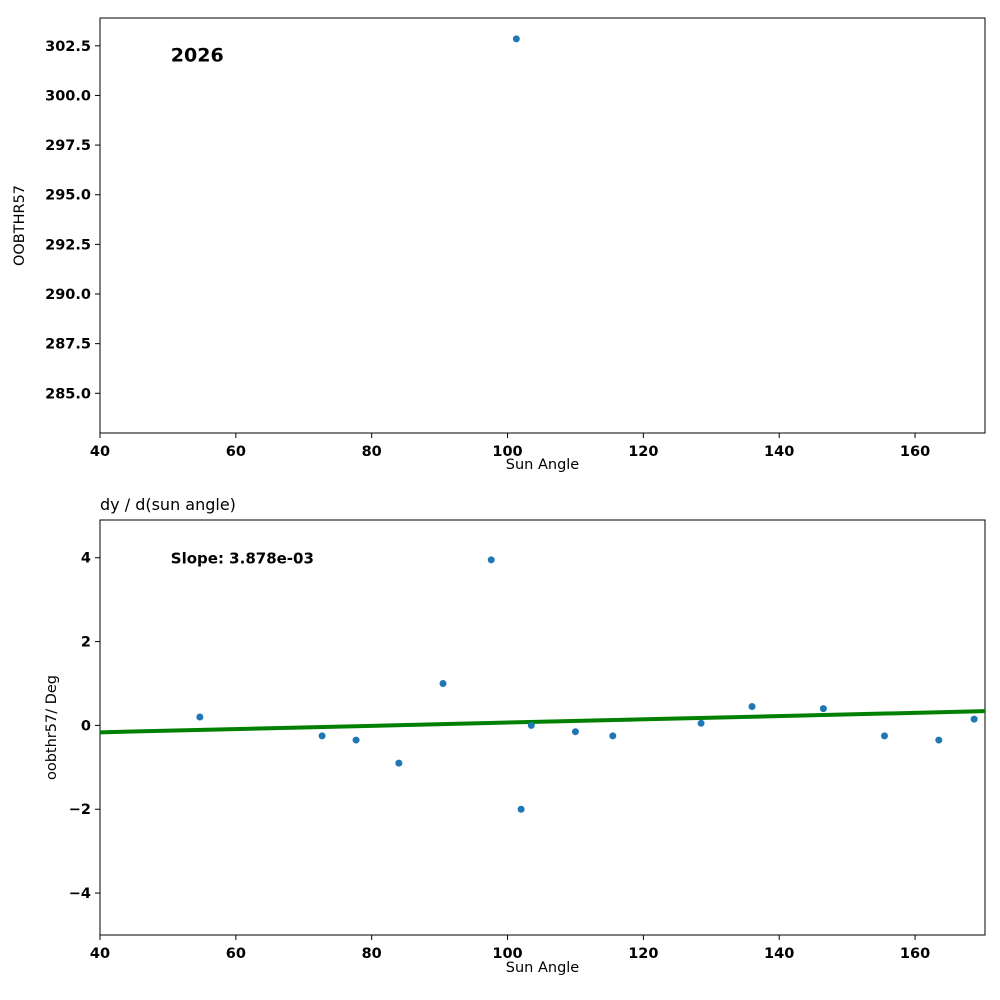  What do you see at coordinates (197, 56) in the screenshot?
I see `annotation: 2026` at bounding box center [197, 56].